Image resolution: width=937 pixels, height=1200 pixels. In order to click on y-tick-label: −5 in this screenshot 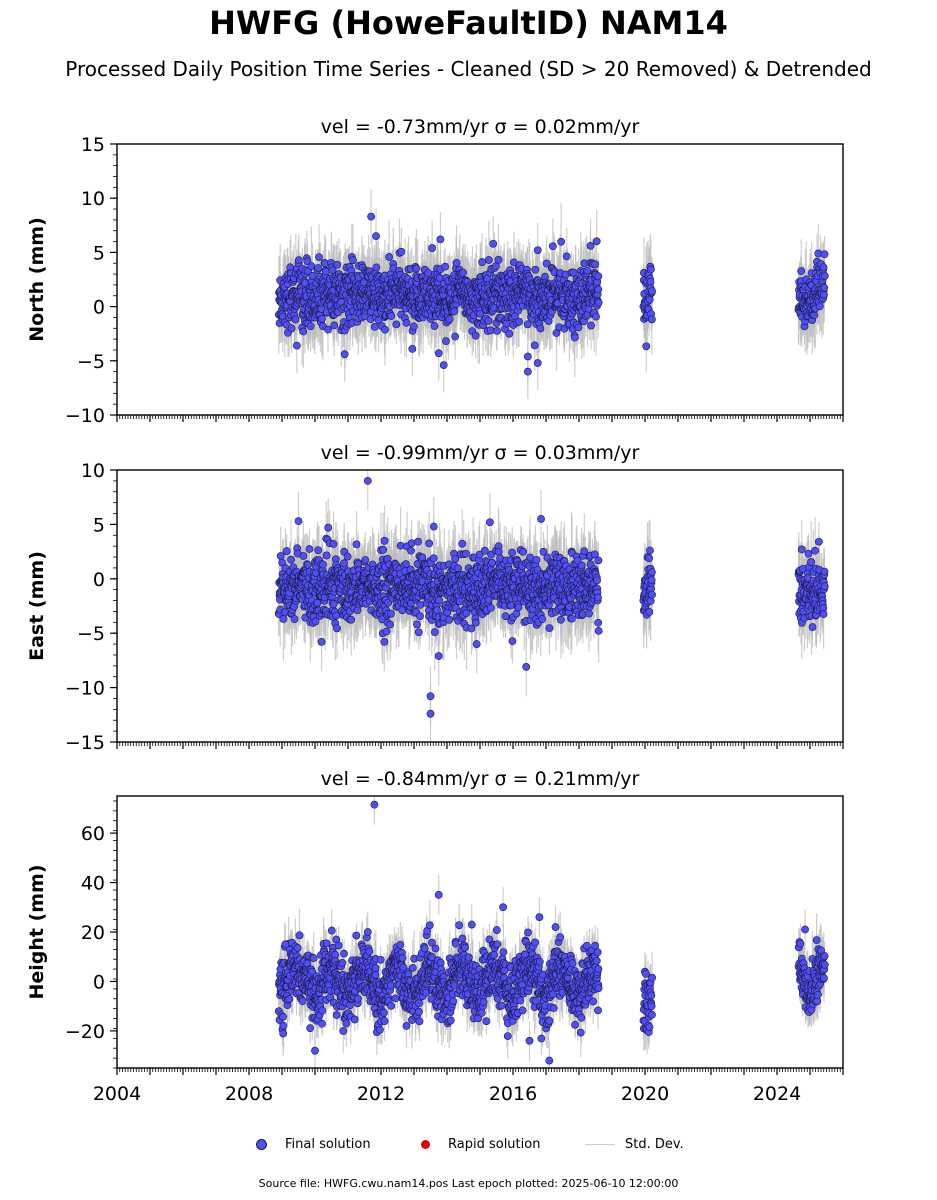, I will do `click(91, 362)`.